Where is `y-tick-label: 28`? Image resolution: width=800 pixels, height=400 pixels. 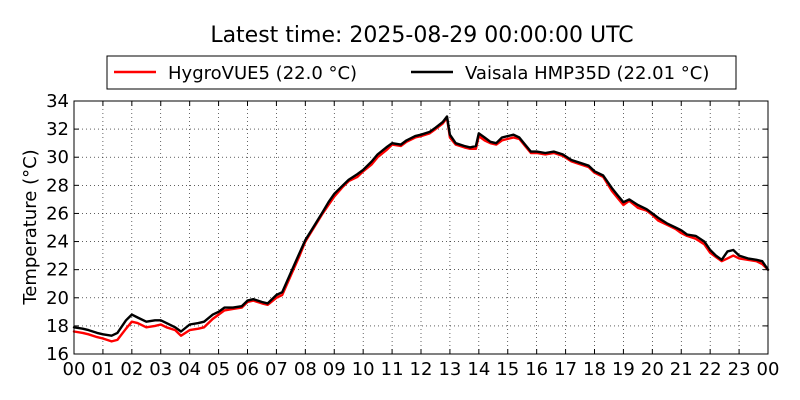
y-tick-label: 28 is located at coordinates (57, 185).